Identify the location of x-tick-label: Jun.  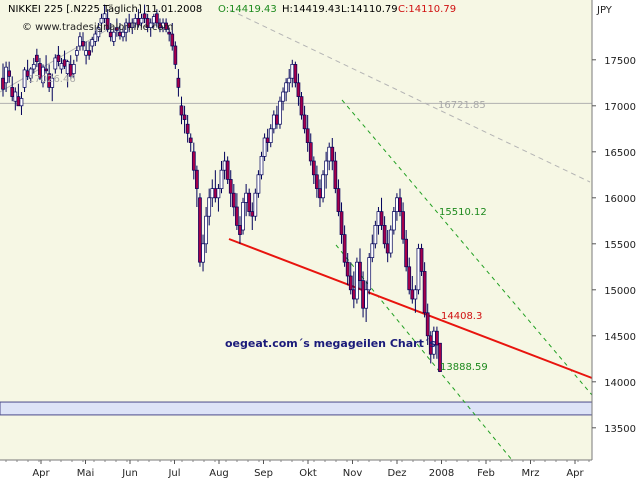
(129, 473).